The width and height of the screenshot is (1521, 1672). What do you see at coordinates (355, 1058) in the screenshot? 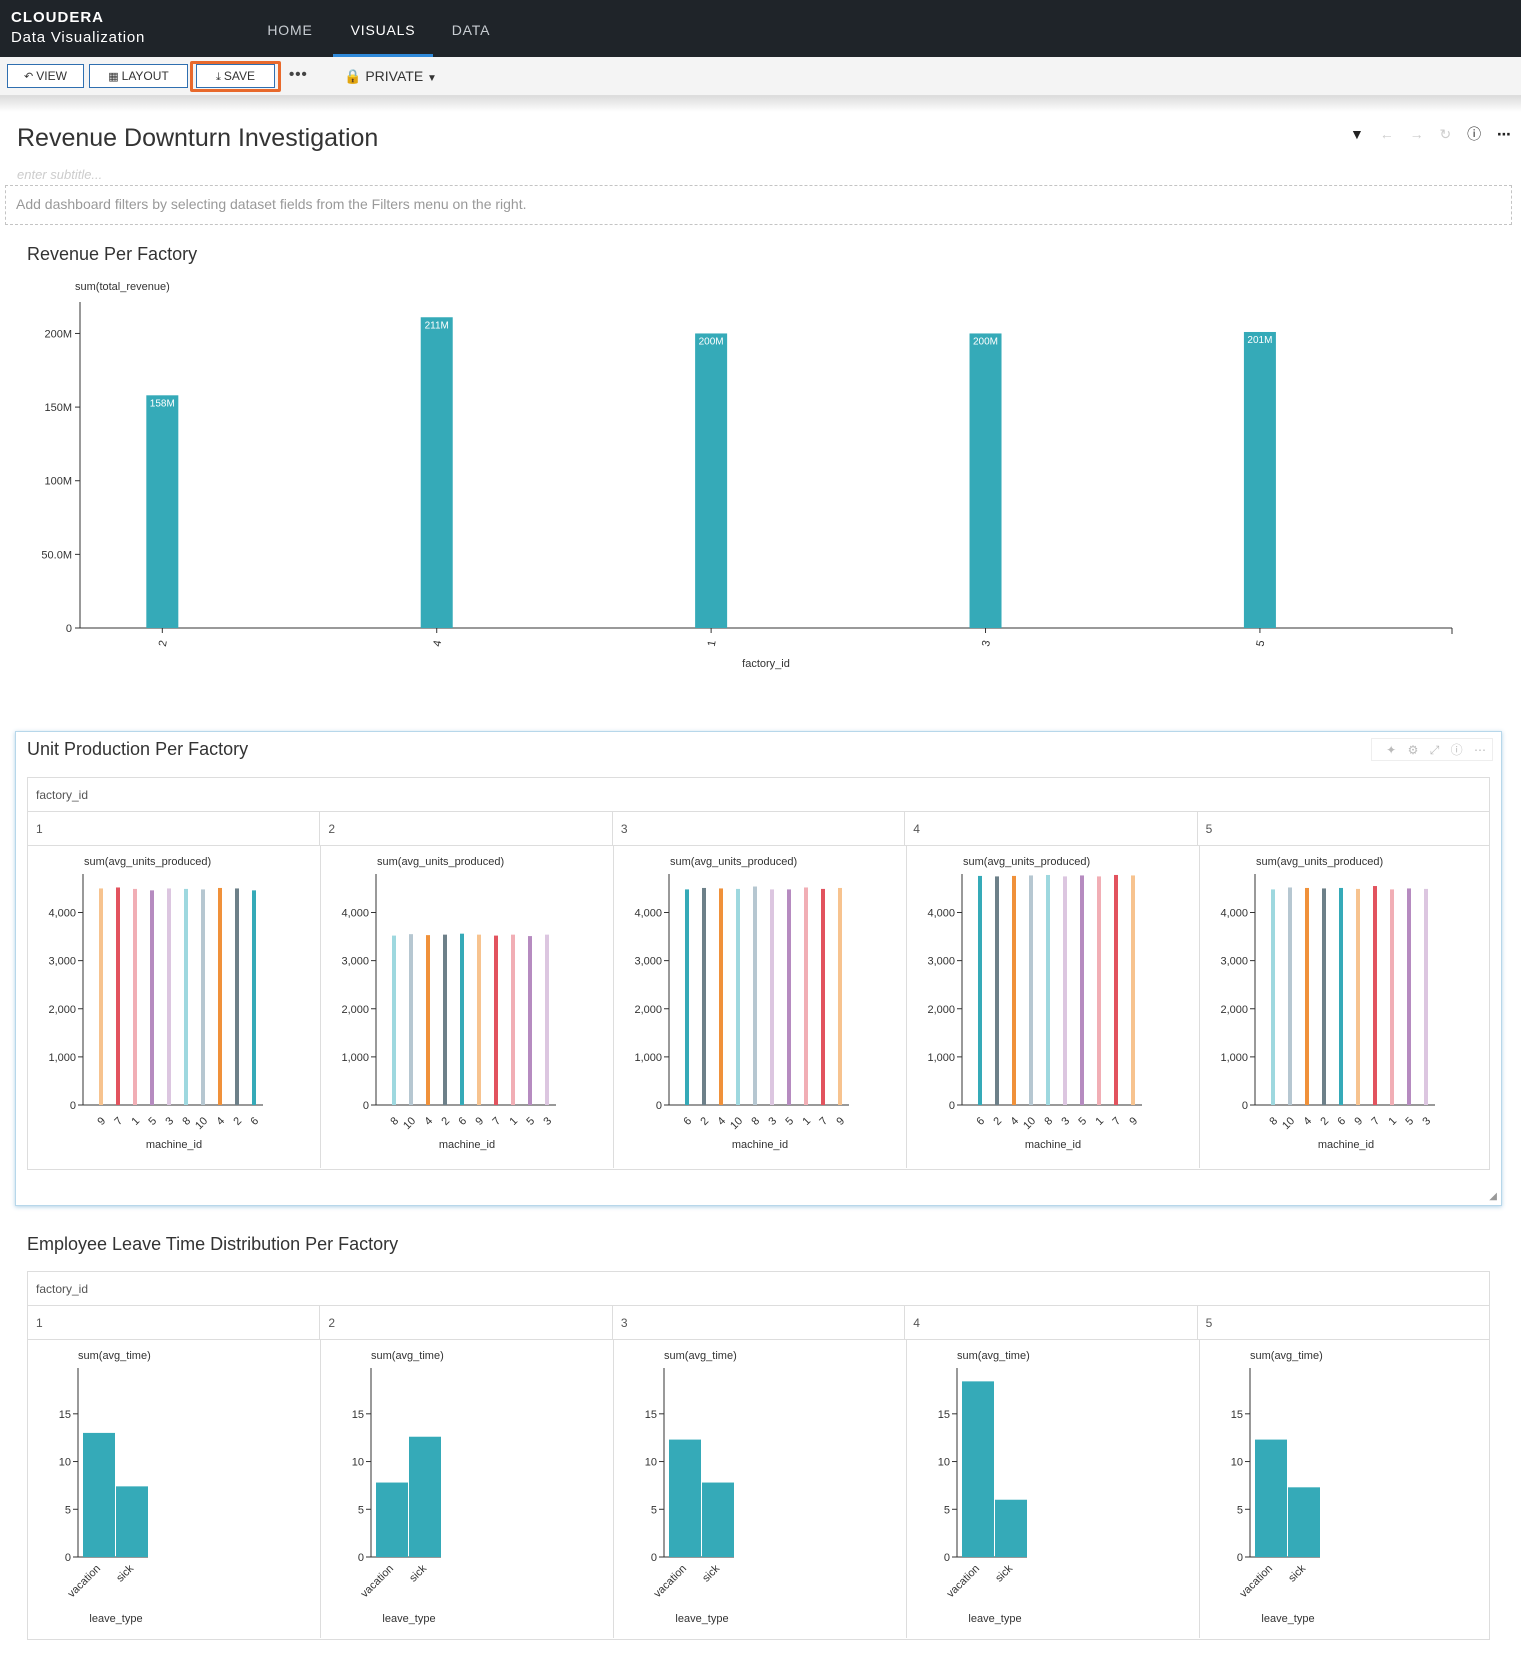
I see `y-tick-label: 1,000` at bounding box center [355, 1058].